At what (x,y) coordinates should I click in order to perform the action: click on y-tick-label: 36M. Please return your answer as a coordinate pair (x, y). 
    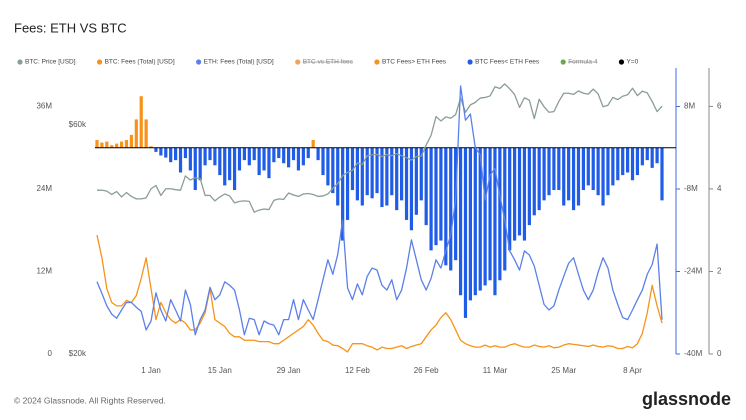
    Looking at the image, I should click on (44, 106).